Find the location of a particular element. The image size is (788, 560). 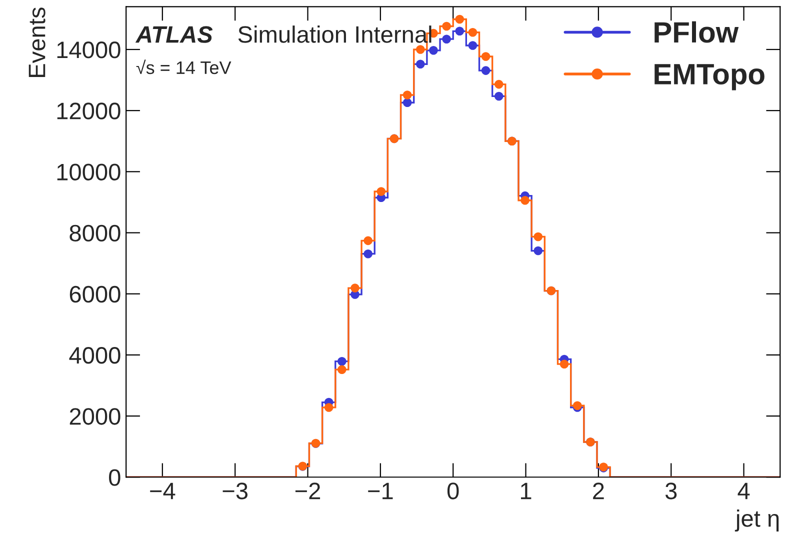

legend-label: PFlow is located at coordinates (696, 32).